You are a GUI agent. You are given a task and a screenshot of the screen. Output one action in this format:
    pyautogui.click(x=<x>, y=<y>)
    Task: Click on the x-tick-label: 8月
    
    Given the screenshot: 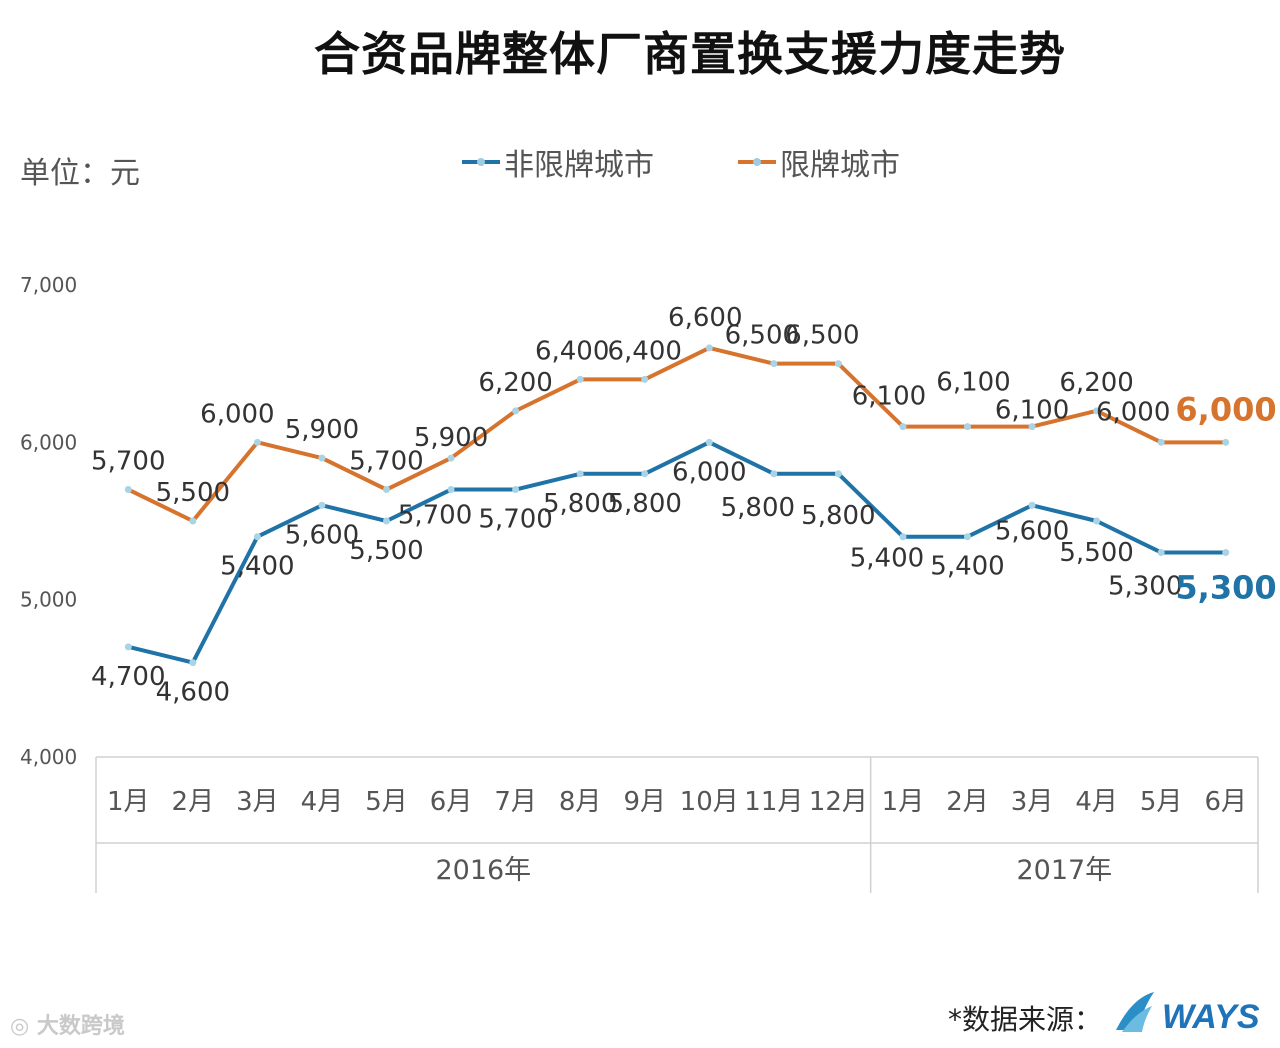 What is the action you would take?
    pyautogui.click(x=580, y=802)
    